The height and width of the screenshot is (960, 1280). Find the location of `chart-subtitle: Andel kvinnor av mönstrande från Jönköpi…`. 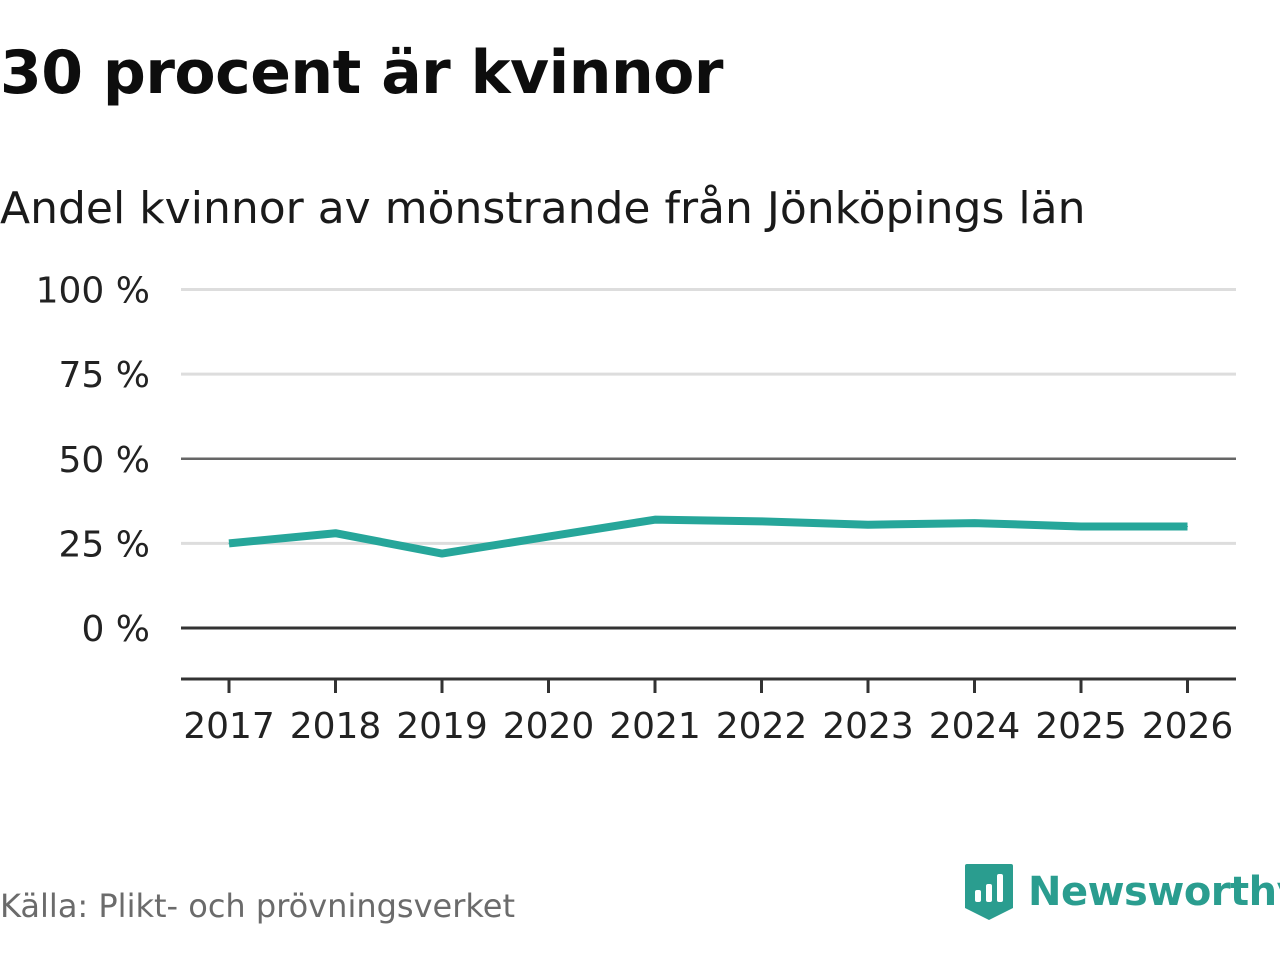

chart-subtitle: Andel kvinnor av mönstrande från Jönköpi… is located at coordinates (543, 208).